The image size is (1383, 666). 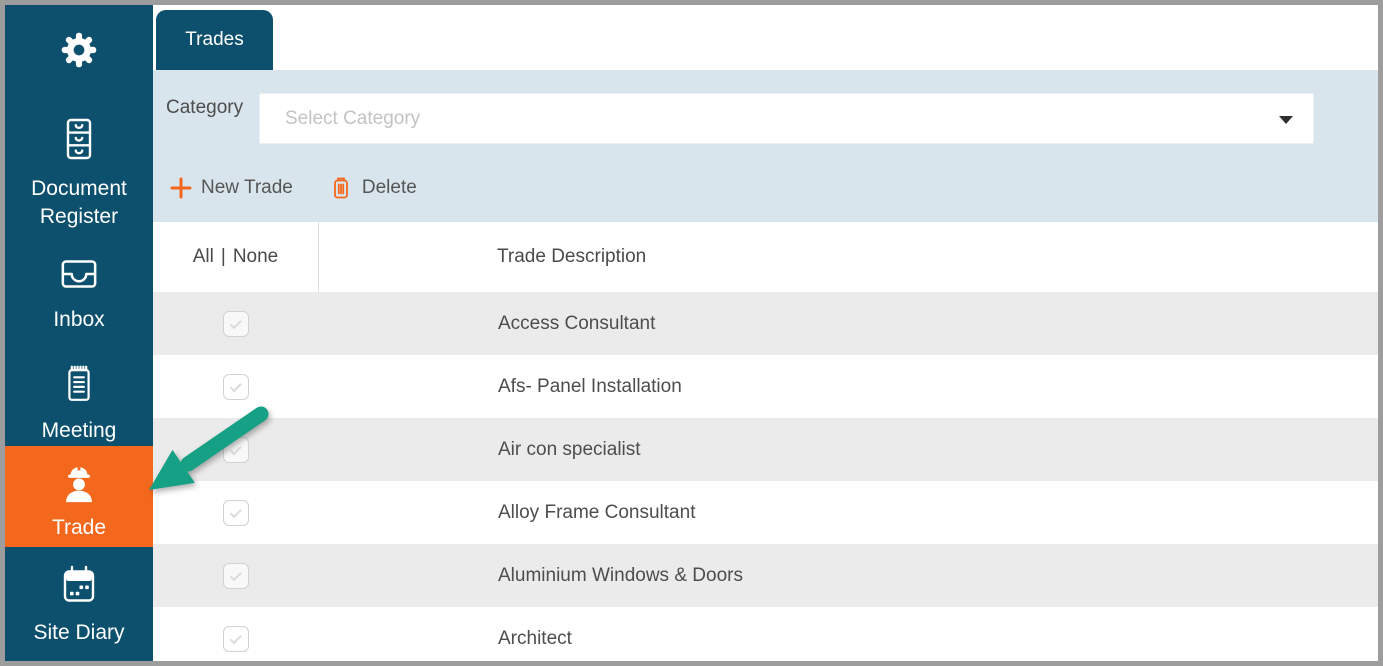 I want to click on sidebar-item-document-register: Document Register, so click(x=79, y=173).